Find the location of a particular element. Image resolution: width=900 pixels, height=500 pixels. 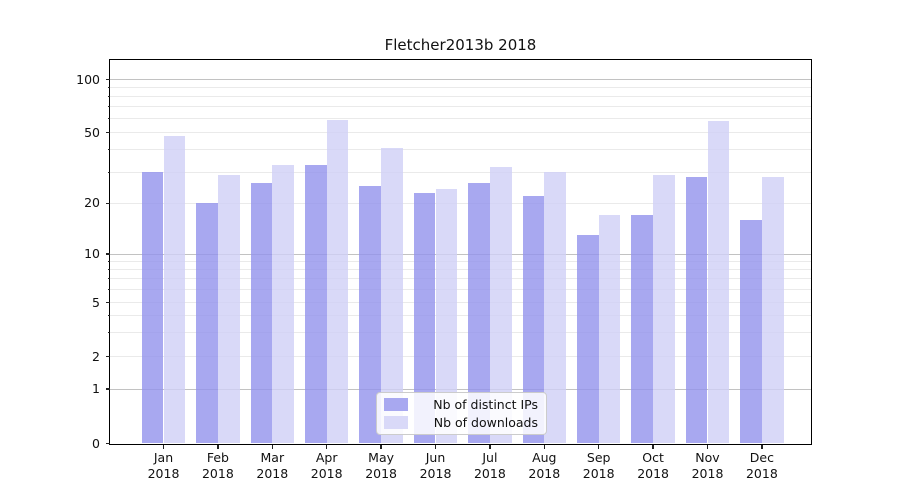

x-tick-dec is located at coordinates (762, 446).